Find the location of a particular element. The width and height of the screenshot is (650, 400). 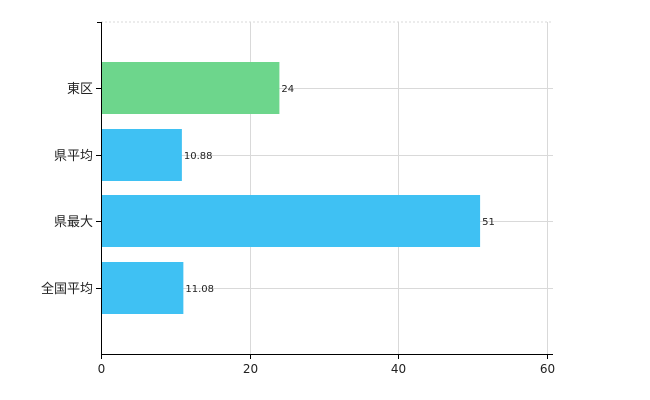

x-tick-label-20: 20 is located at coordinates (250, 369).